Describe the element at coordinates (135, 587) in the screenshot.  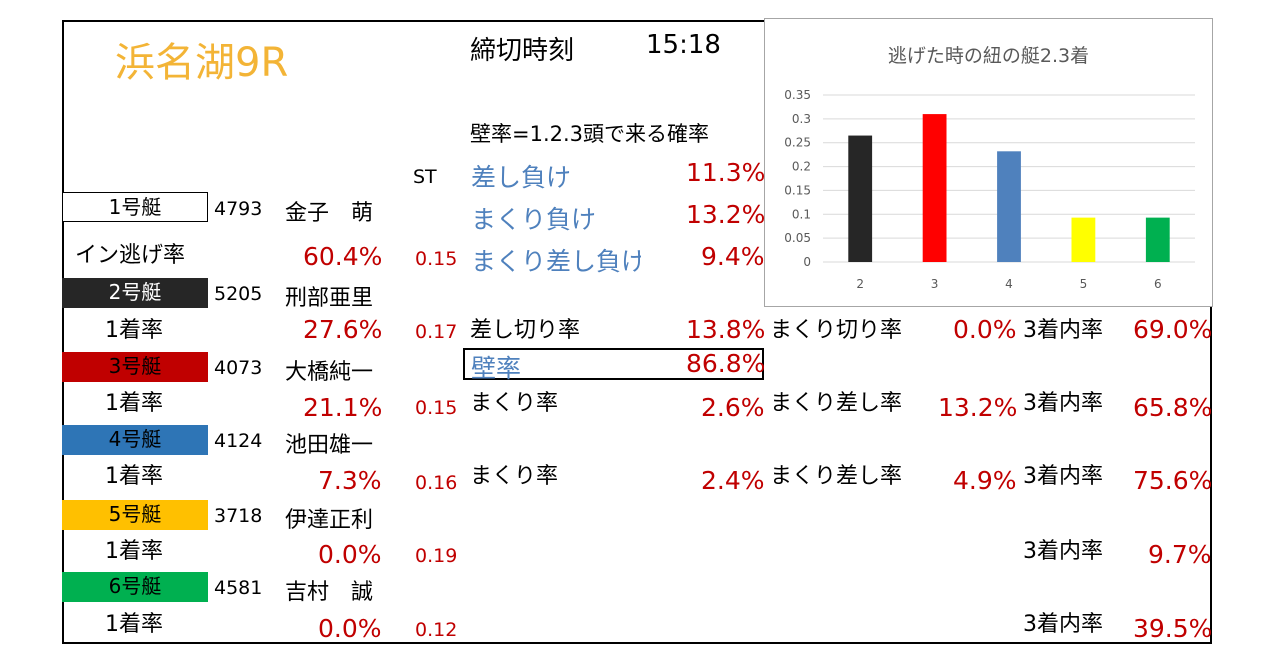
I see `boat-6-badge: 6号艇` at that location.